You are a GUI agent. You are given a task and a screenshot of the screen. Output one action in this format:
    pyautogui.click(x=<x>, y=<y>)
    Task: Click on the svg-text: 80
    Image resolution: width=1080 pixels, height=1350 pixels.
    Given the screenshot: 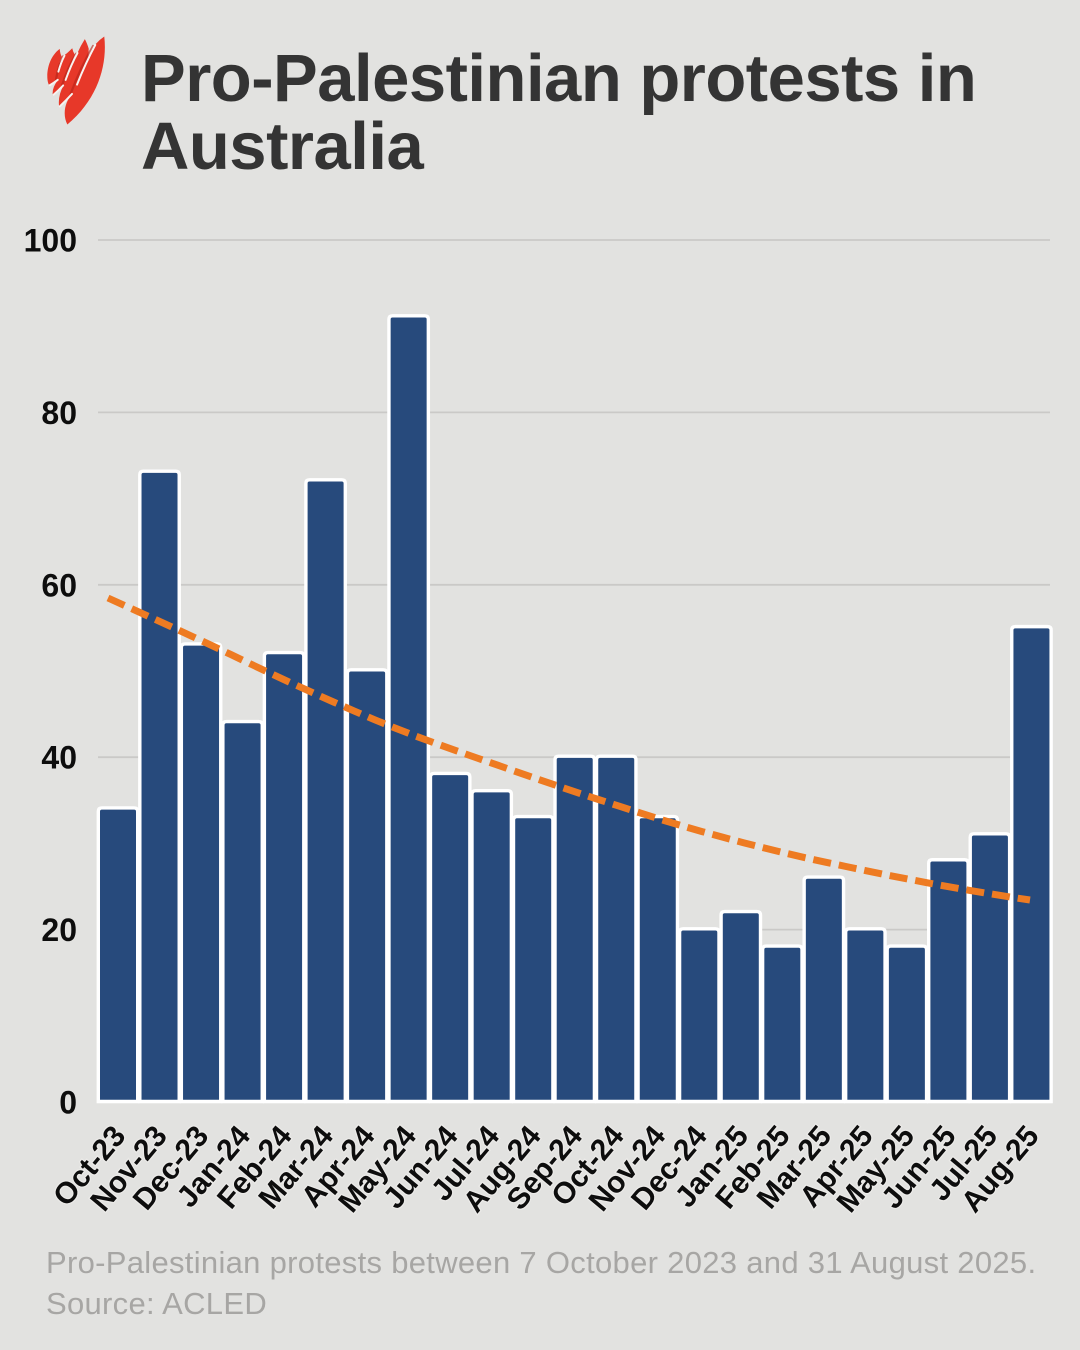 What is the action you would take?
    pyautogui.click(x=59, y=413)
    